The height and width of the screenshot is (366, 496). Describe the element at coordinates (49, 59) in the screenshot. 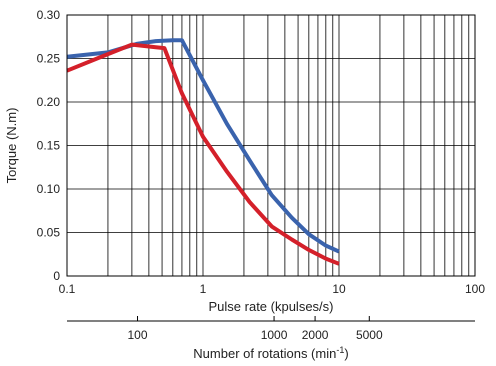

I see `y-tick-label: 0.25` at that location.